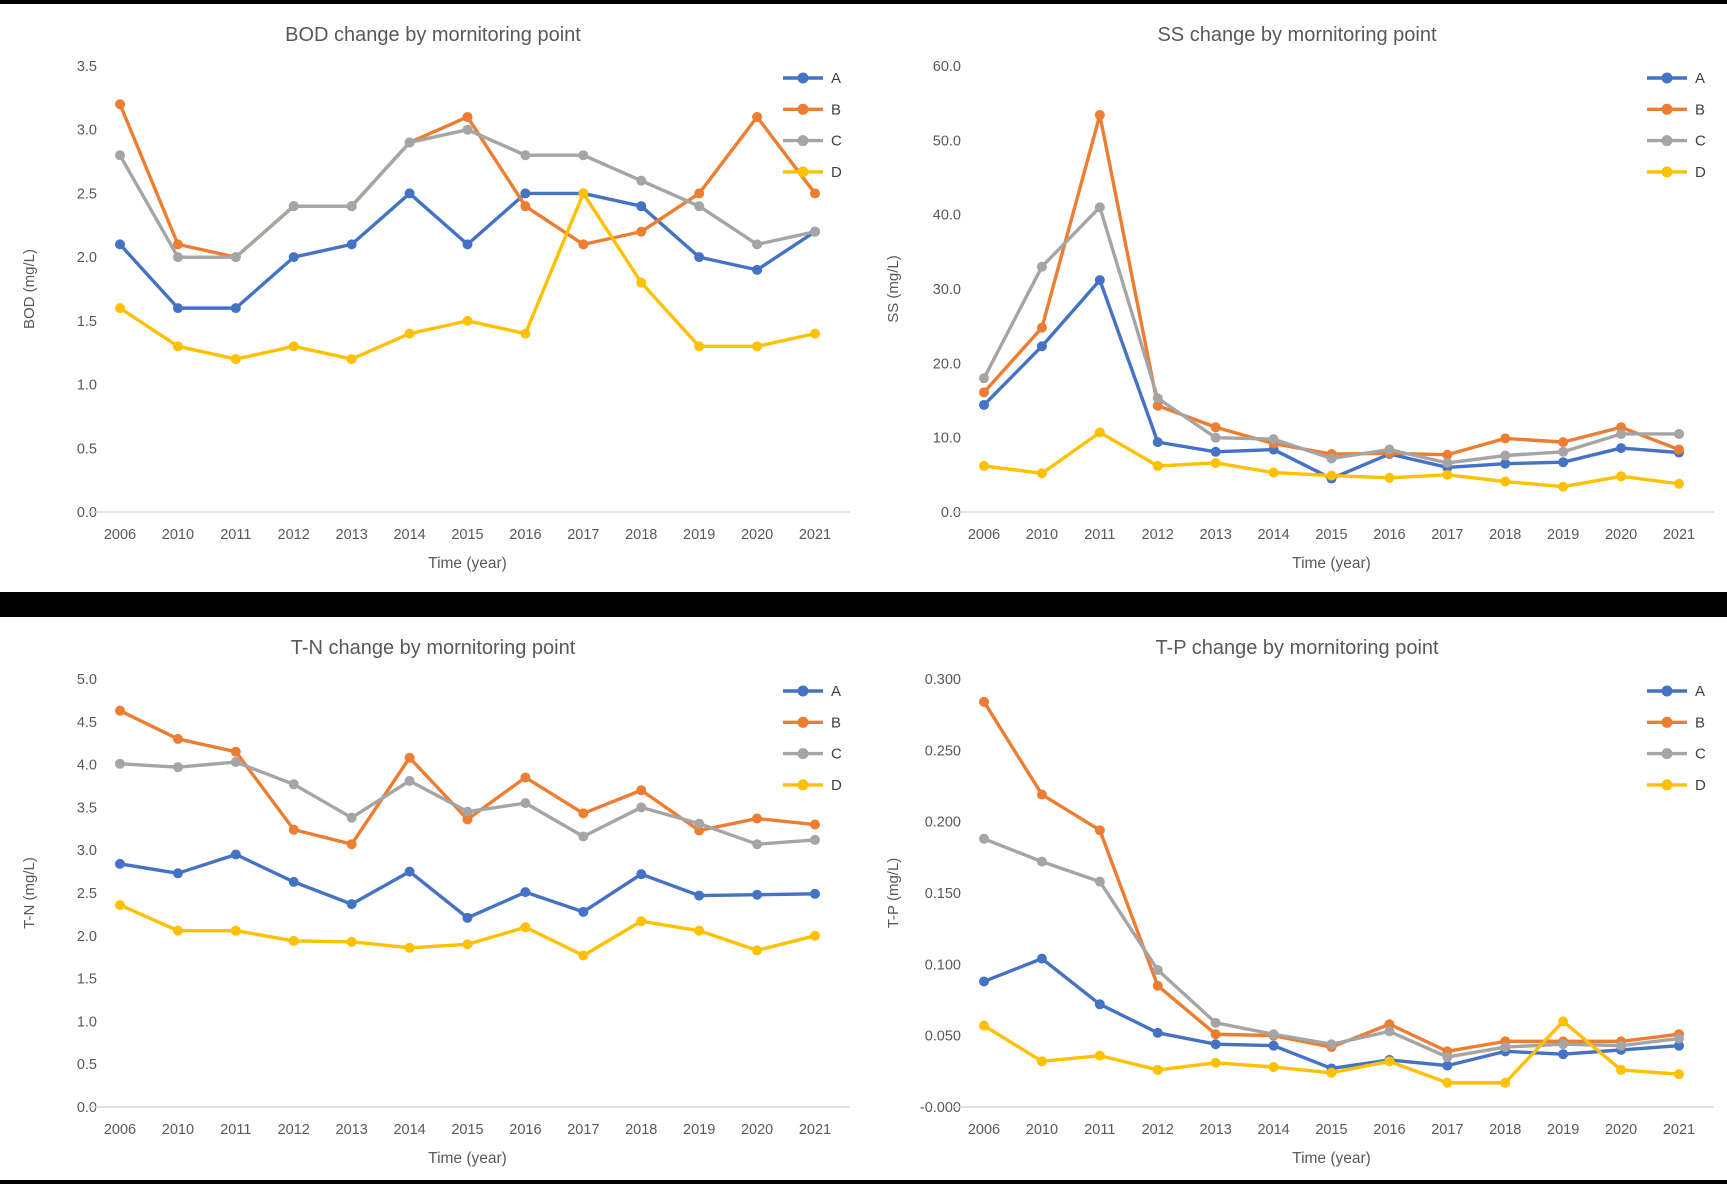  What do you see at coordinates (943, 751) in the screenshot?
I see `y-axis-tick-label: 0.250` at bounding box center [943, 751].